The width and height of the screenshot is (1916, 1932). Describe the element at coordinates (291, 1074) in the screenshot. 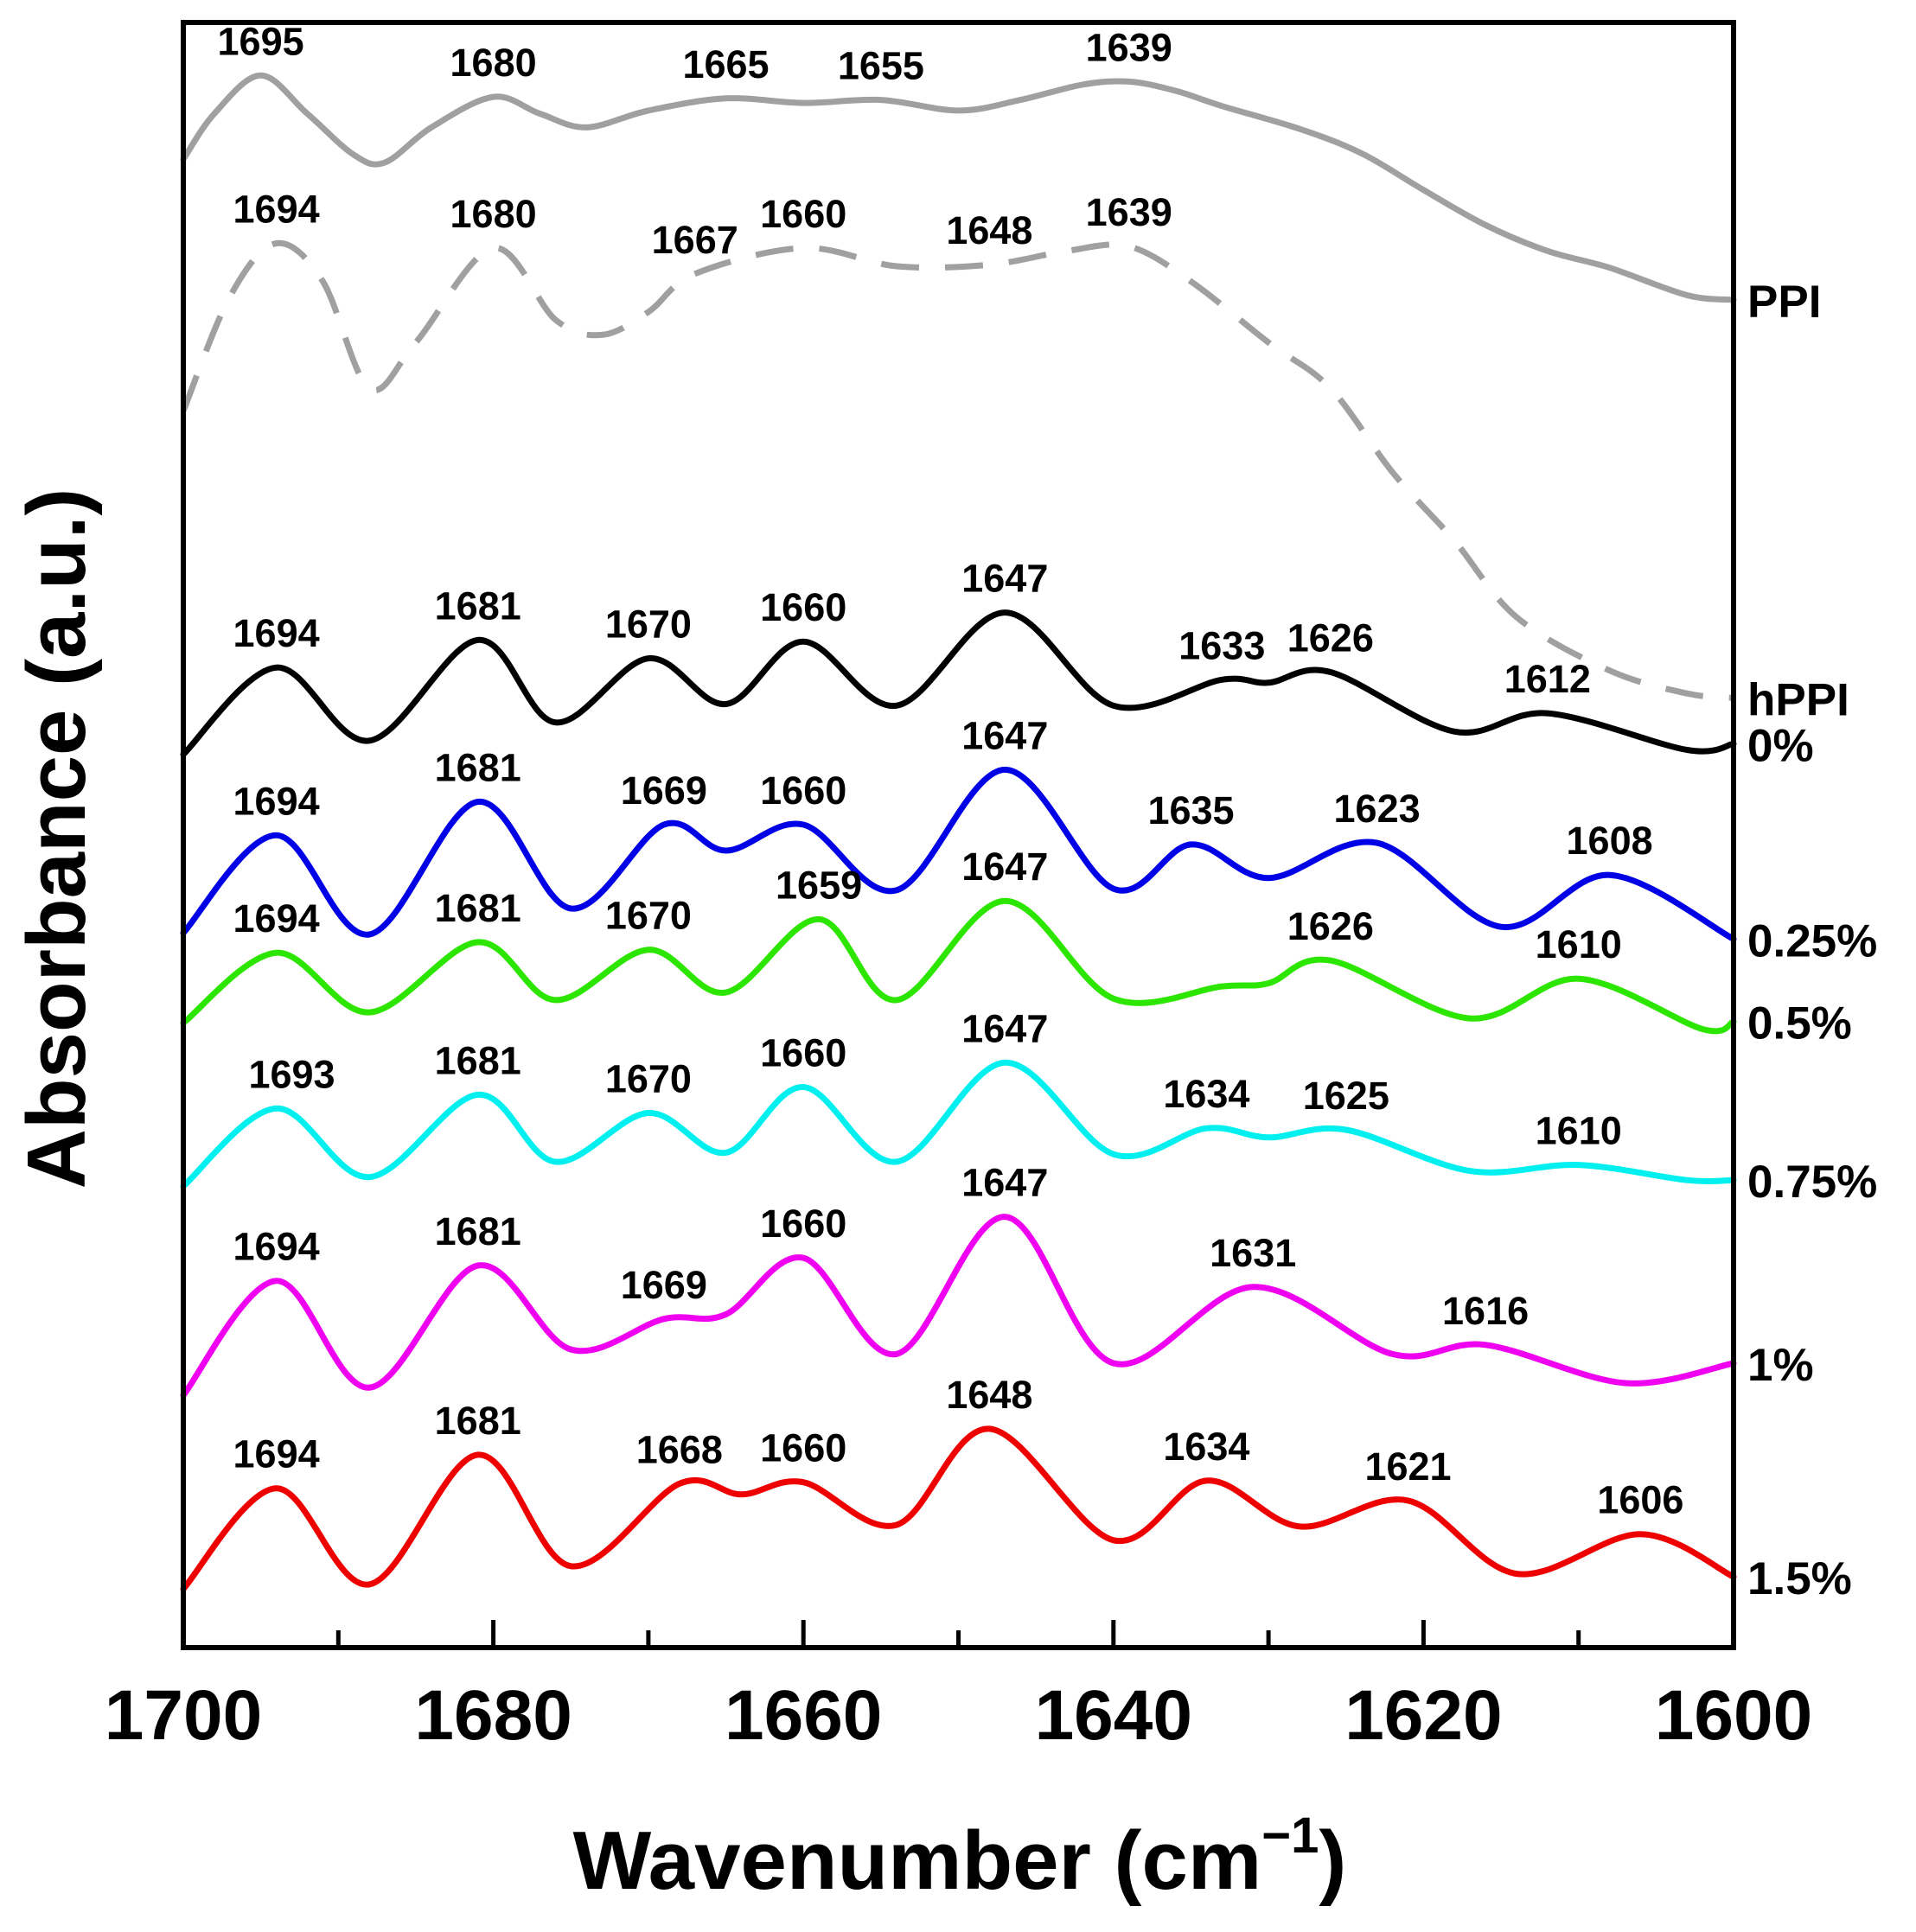

I see `peak-label: 1693` at that location.